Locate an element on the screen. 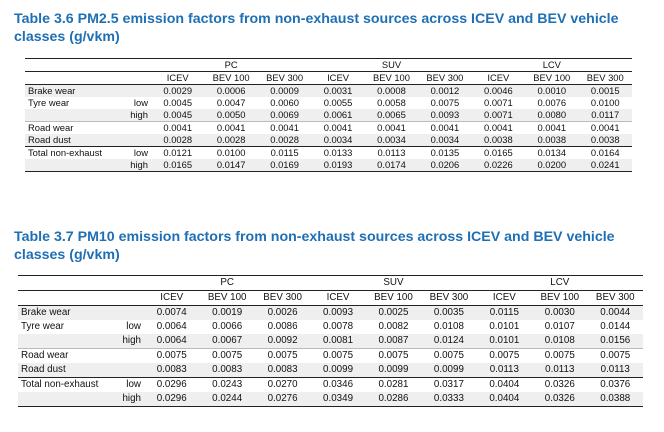  value-cell: 0.0045 is located at coordinates (178, 102).